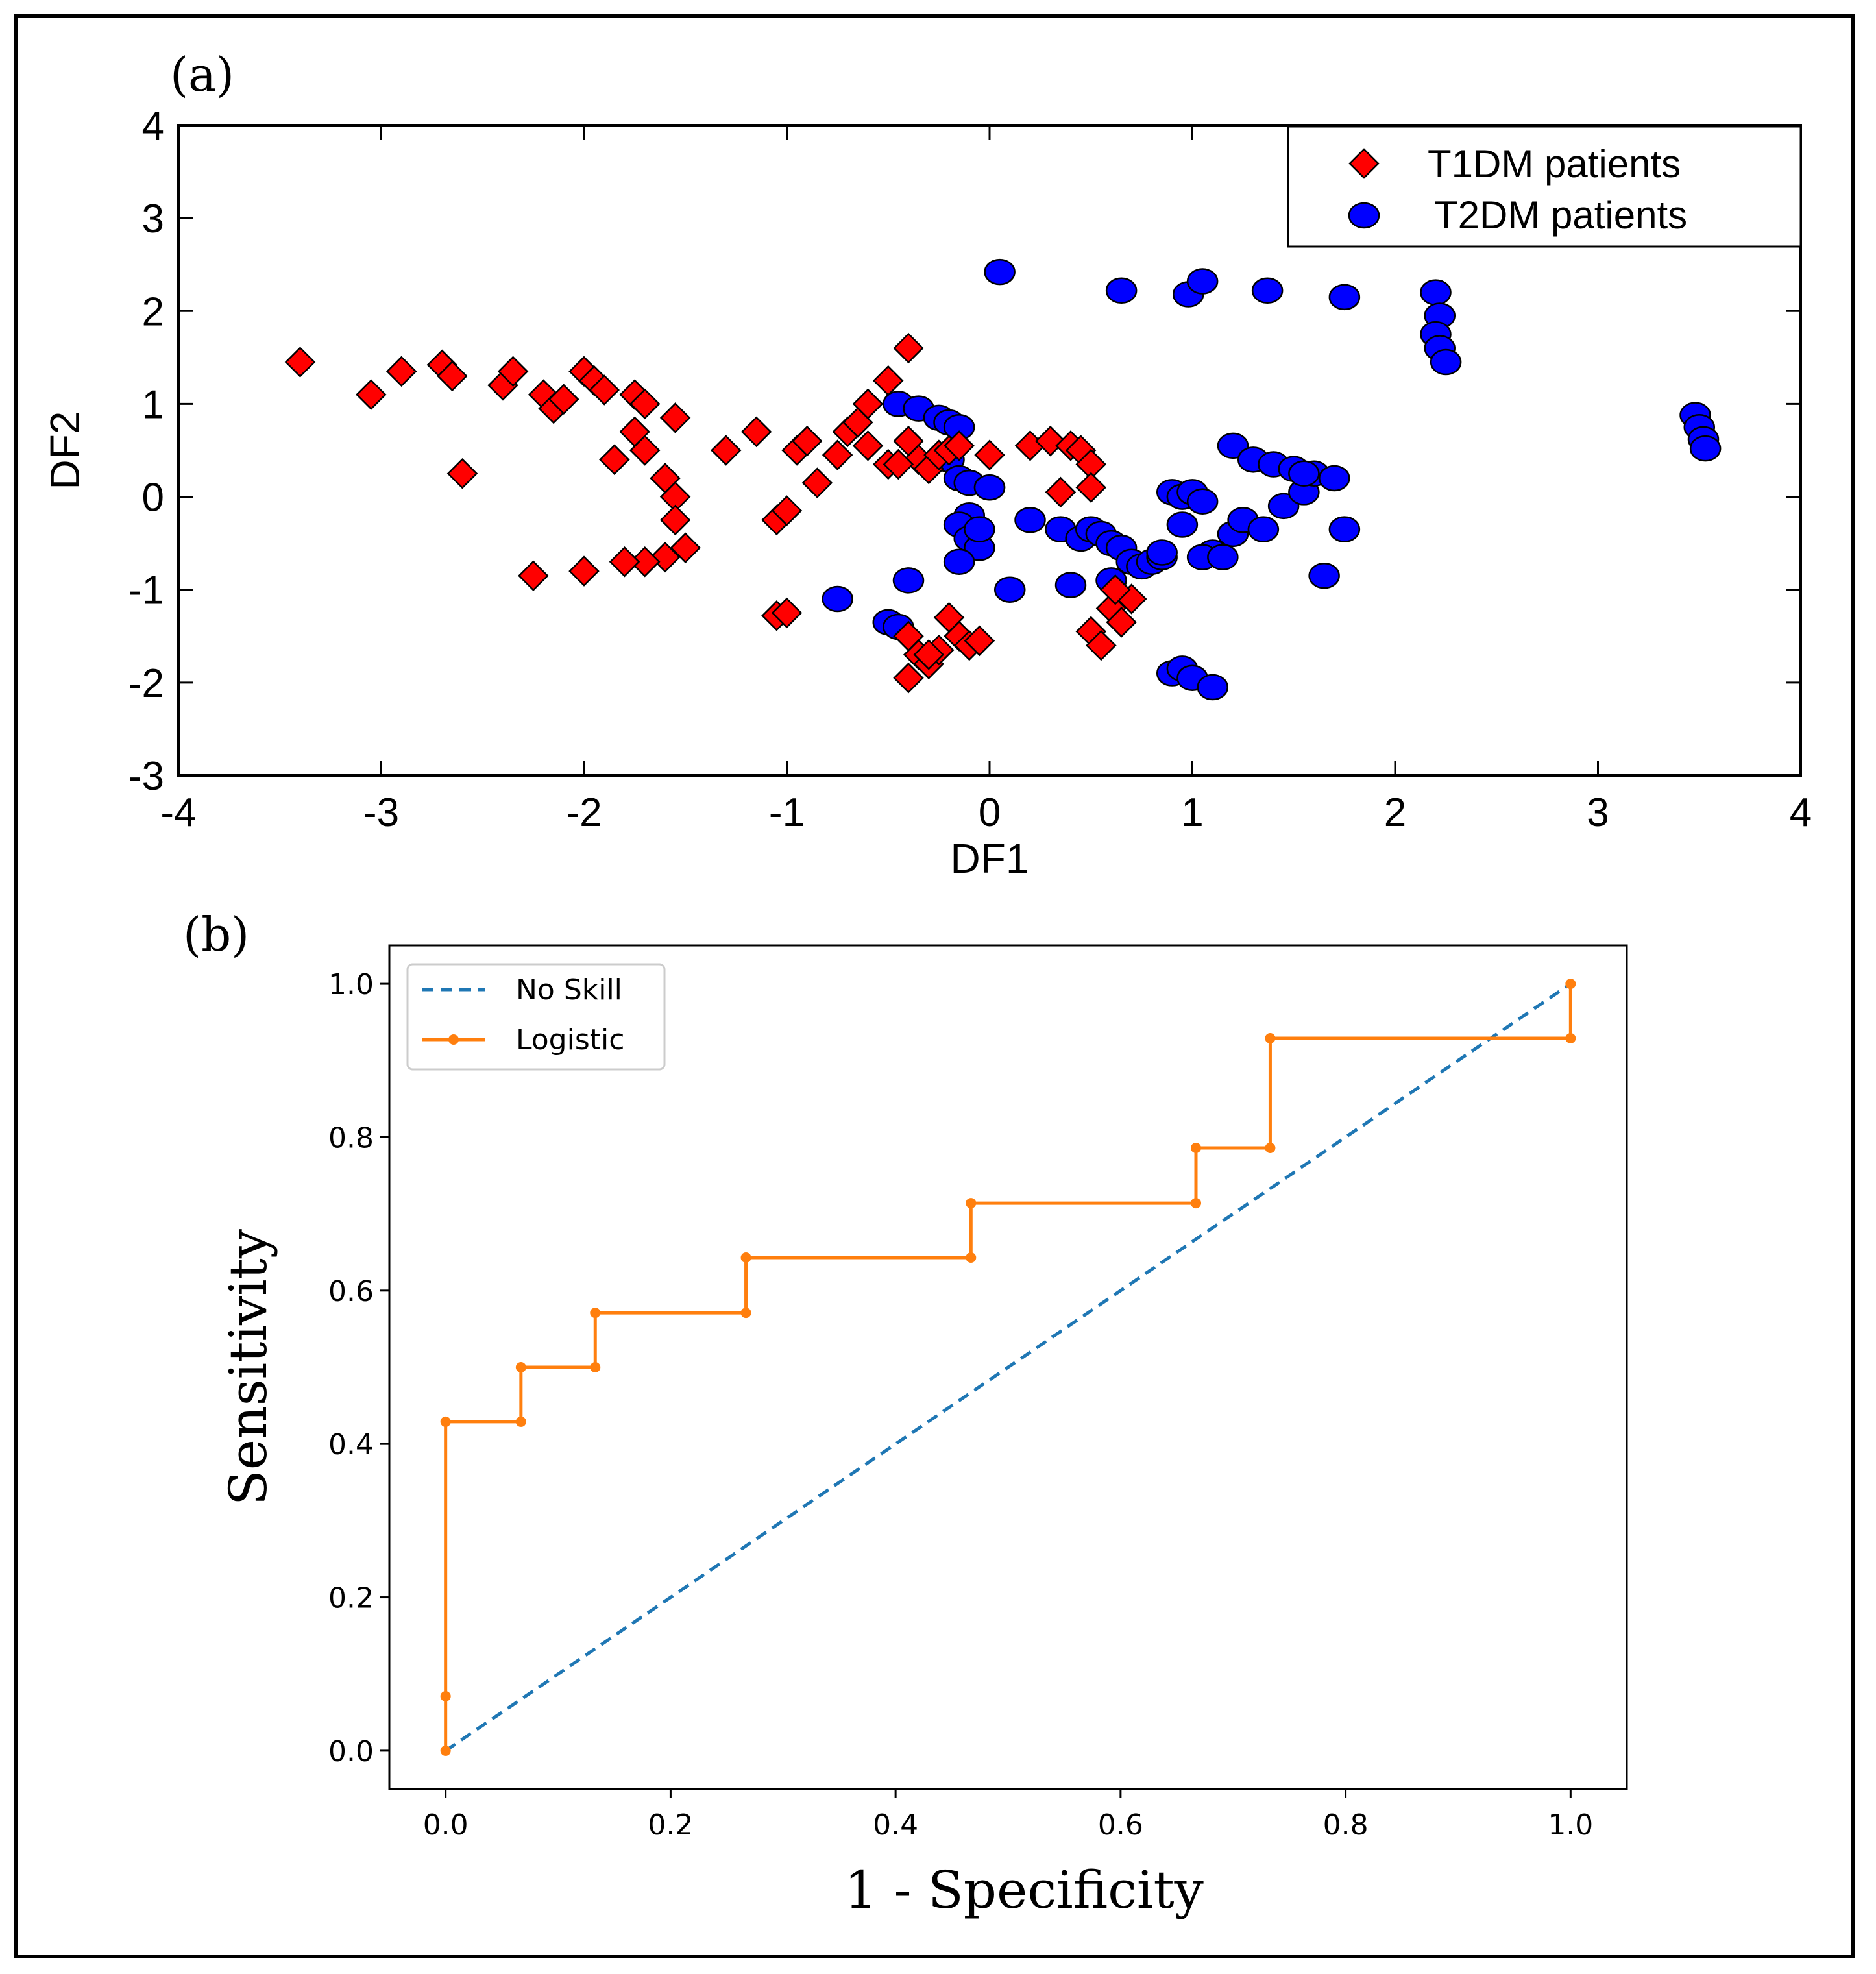 The image size is (1876, 1974). What do you see at coordinates (202, 74) in the screenshot?
I see `panel-a-label: (a)` at bounding box center [202, 74].